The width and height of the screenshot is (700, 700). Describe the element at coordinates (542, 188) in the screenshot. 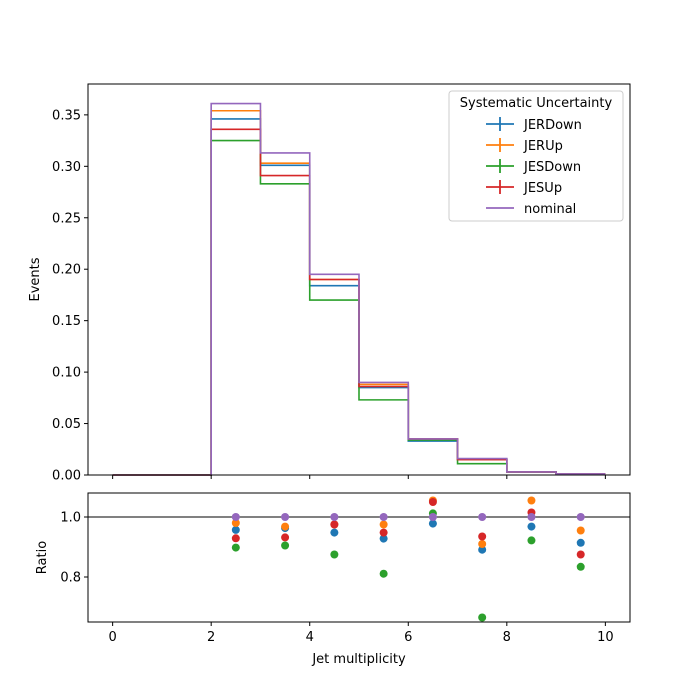

I see `legend-label-JESUp: JESUp` at that location.